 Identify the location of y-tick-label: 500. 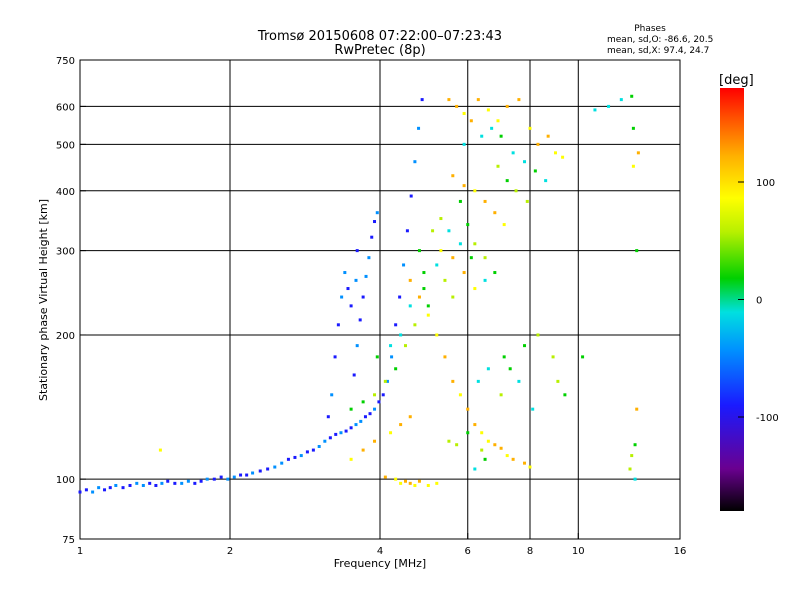
(65, 145).